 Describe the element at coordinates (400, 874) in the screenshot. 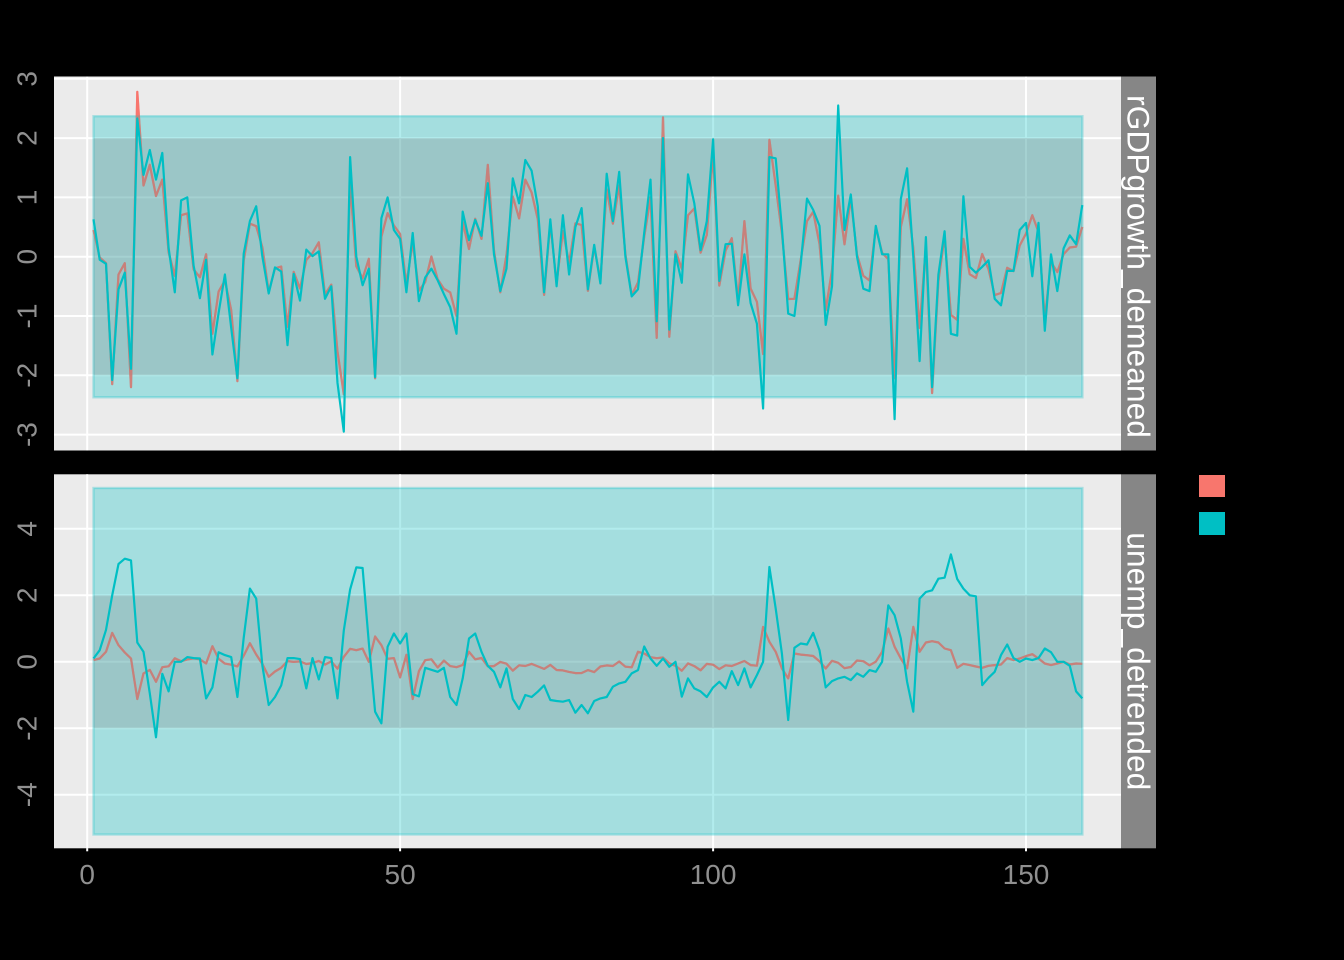

I see `svg-text: 50` at that location.